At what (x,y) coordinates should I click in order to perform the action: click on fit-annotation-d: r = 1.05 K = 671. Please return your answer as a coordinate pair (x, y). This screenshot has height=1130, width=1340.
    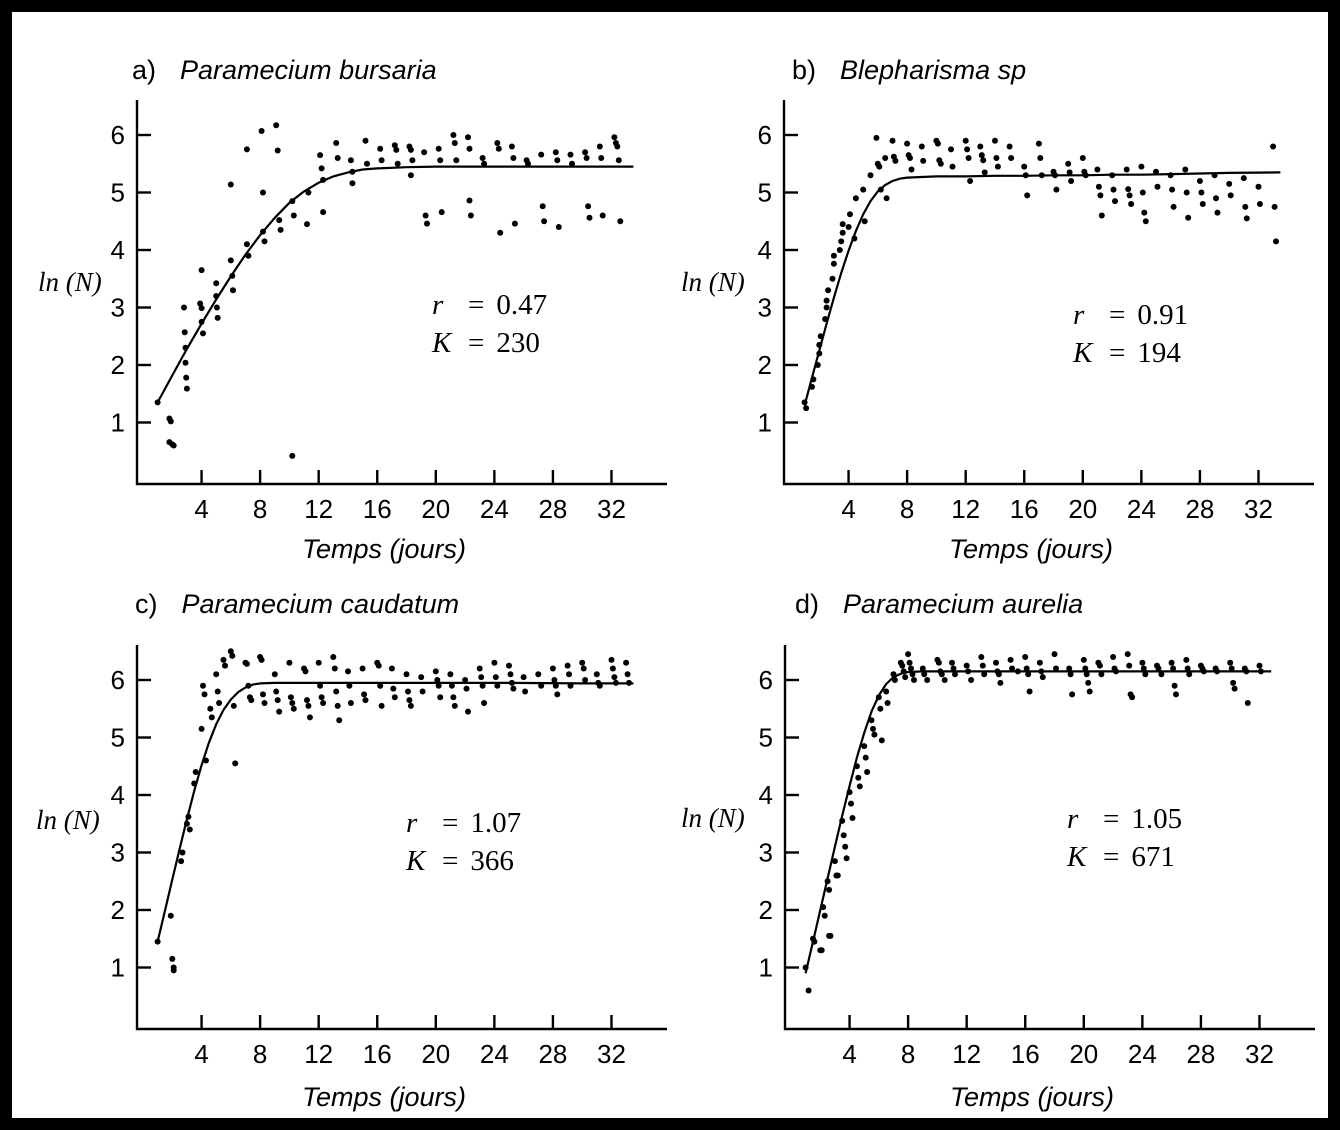
    Looking at the image, I should click on (1124, 841).